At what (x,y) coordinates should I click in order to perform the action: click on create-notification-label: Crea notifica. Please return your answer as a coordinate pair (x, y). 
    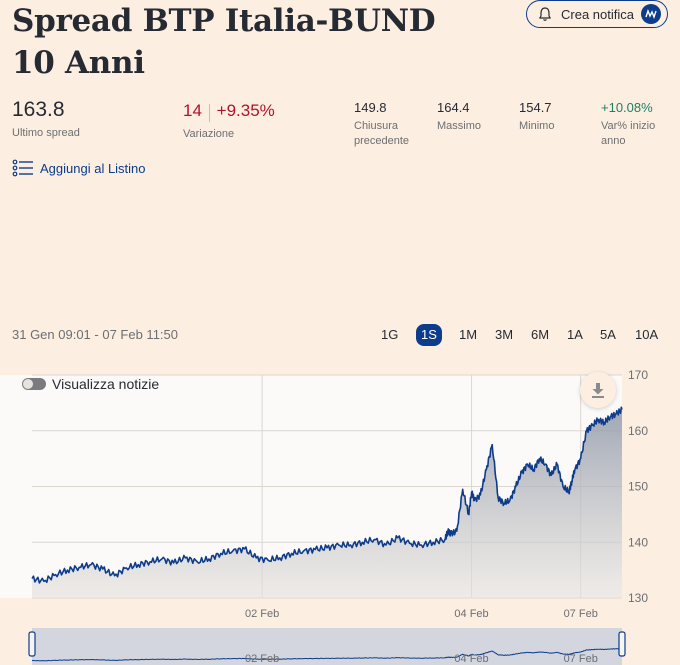
    Looking at the image, I should click on (597, 14).